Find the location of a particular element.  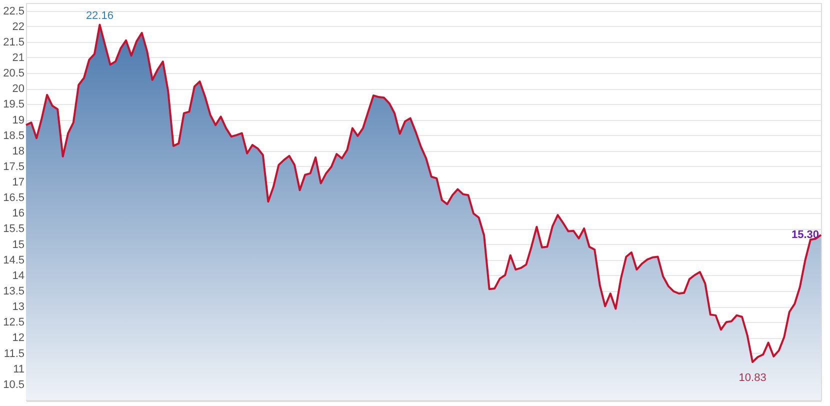

annotation: 22.16 is located at coordinates (100, 16).